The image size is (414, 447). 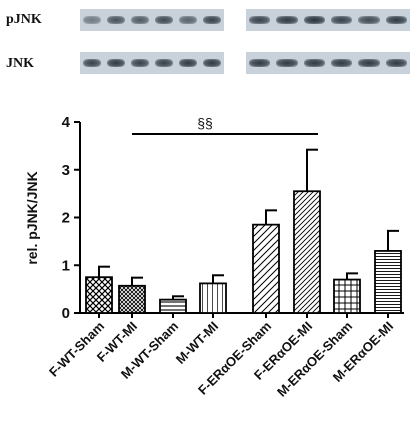 What do you see at coordinates (66, 313) in the screenshot?
I see `y-tick-label: 0` at bounding box center [66, 313].